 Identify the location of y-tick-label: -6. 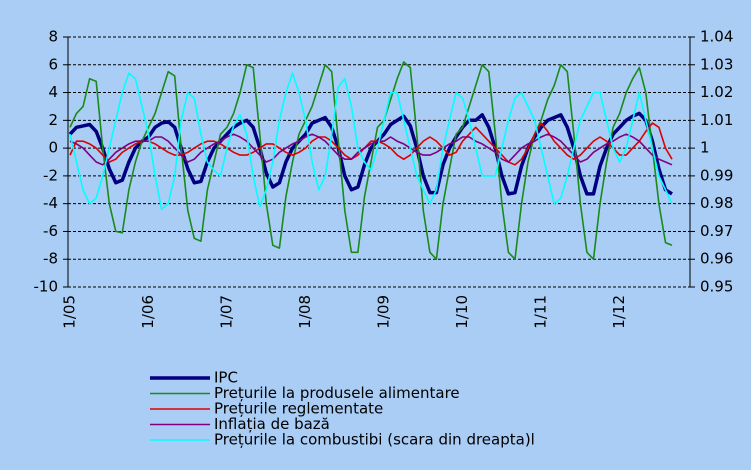
(50, 231).